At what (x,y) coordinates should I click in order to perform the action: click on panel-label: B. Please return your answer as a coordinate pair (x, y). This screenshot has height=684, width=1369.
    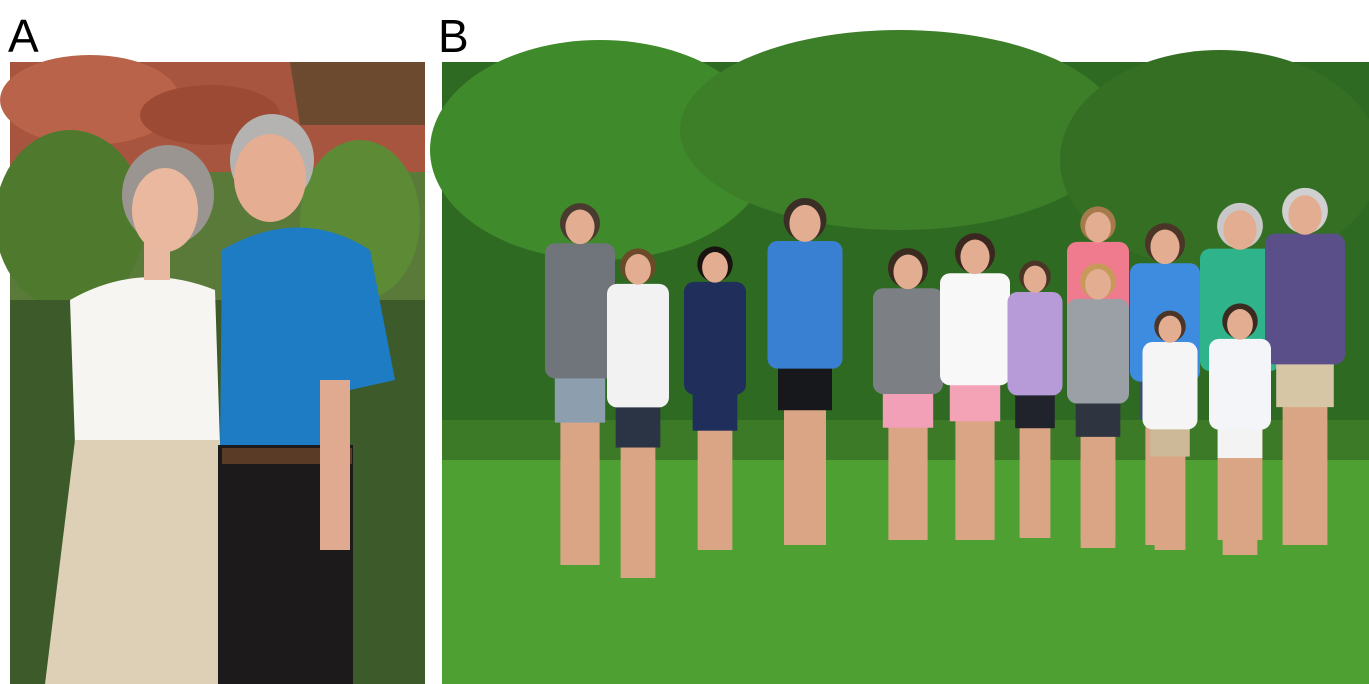
    Looking at the image, I should click on (453, 36).